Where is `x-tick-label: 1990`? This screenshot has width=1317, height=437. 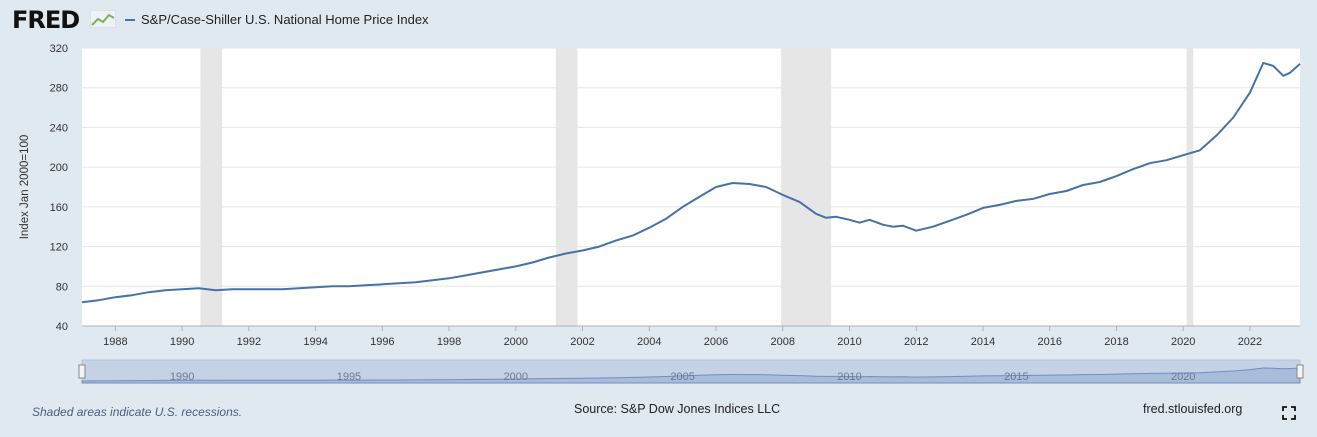 x-tick-label: 1990 is located at coordinates (182, 342).